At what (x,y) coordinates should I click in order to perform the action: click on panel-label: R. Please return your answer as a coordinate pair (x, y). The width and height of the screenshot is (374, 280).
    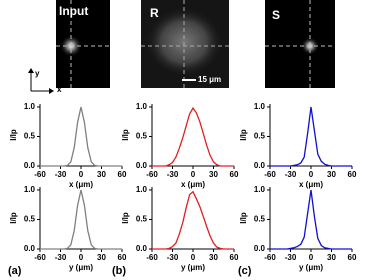
    Looking at the image, I should click on (154, 13).